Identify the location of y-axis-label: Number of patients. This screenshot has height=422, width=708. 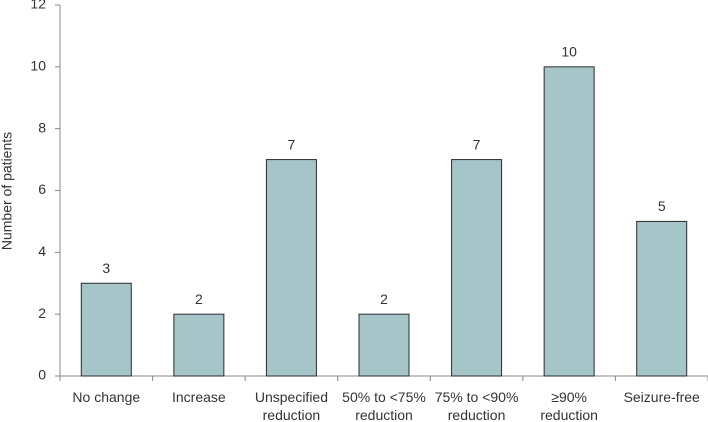
(7, 191).